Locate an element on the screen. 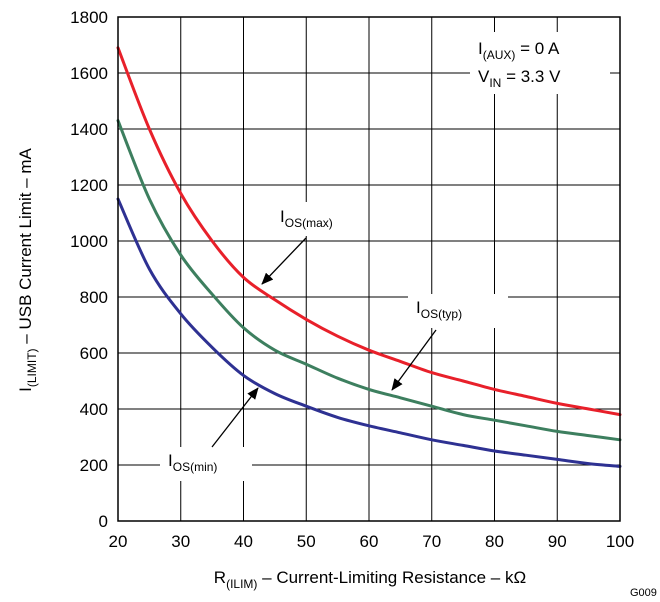  y-tick-label: 200 is located at coordinates (94, 465).